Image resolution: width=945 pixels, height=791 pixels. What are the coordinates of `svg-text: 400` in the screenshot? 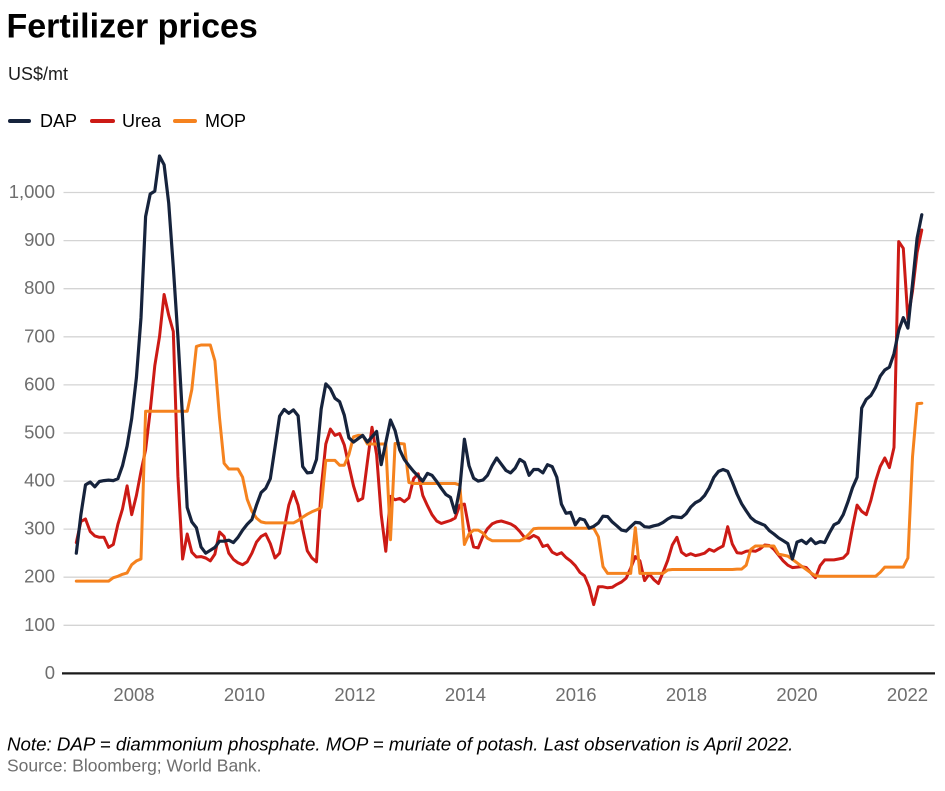 It's located at (39, 480).